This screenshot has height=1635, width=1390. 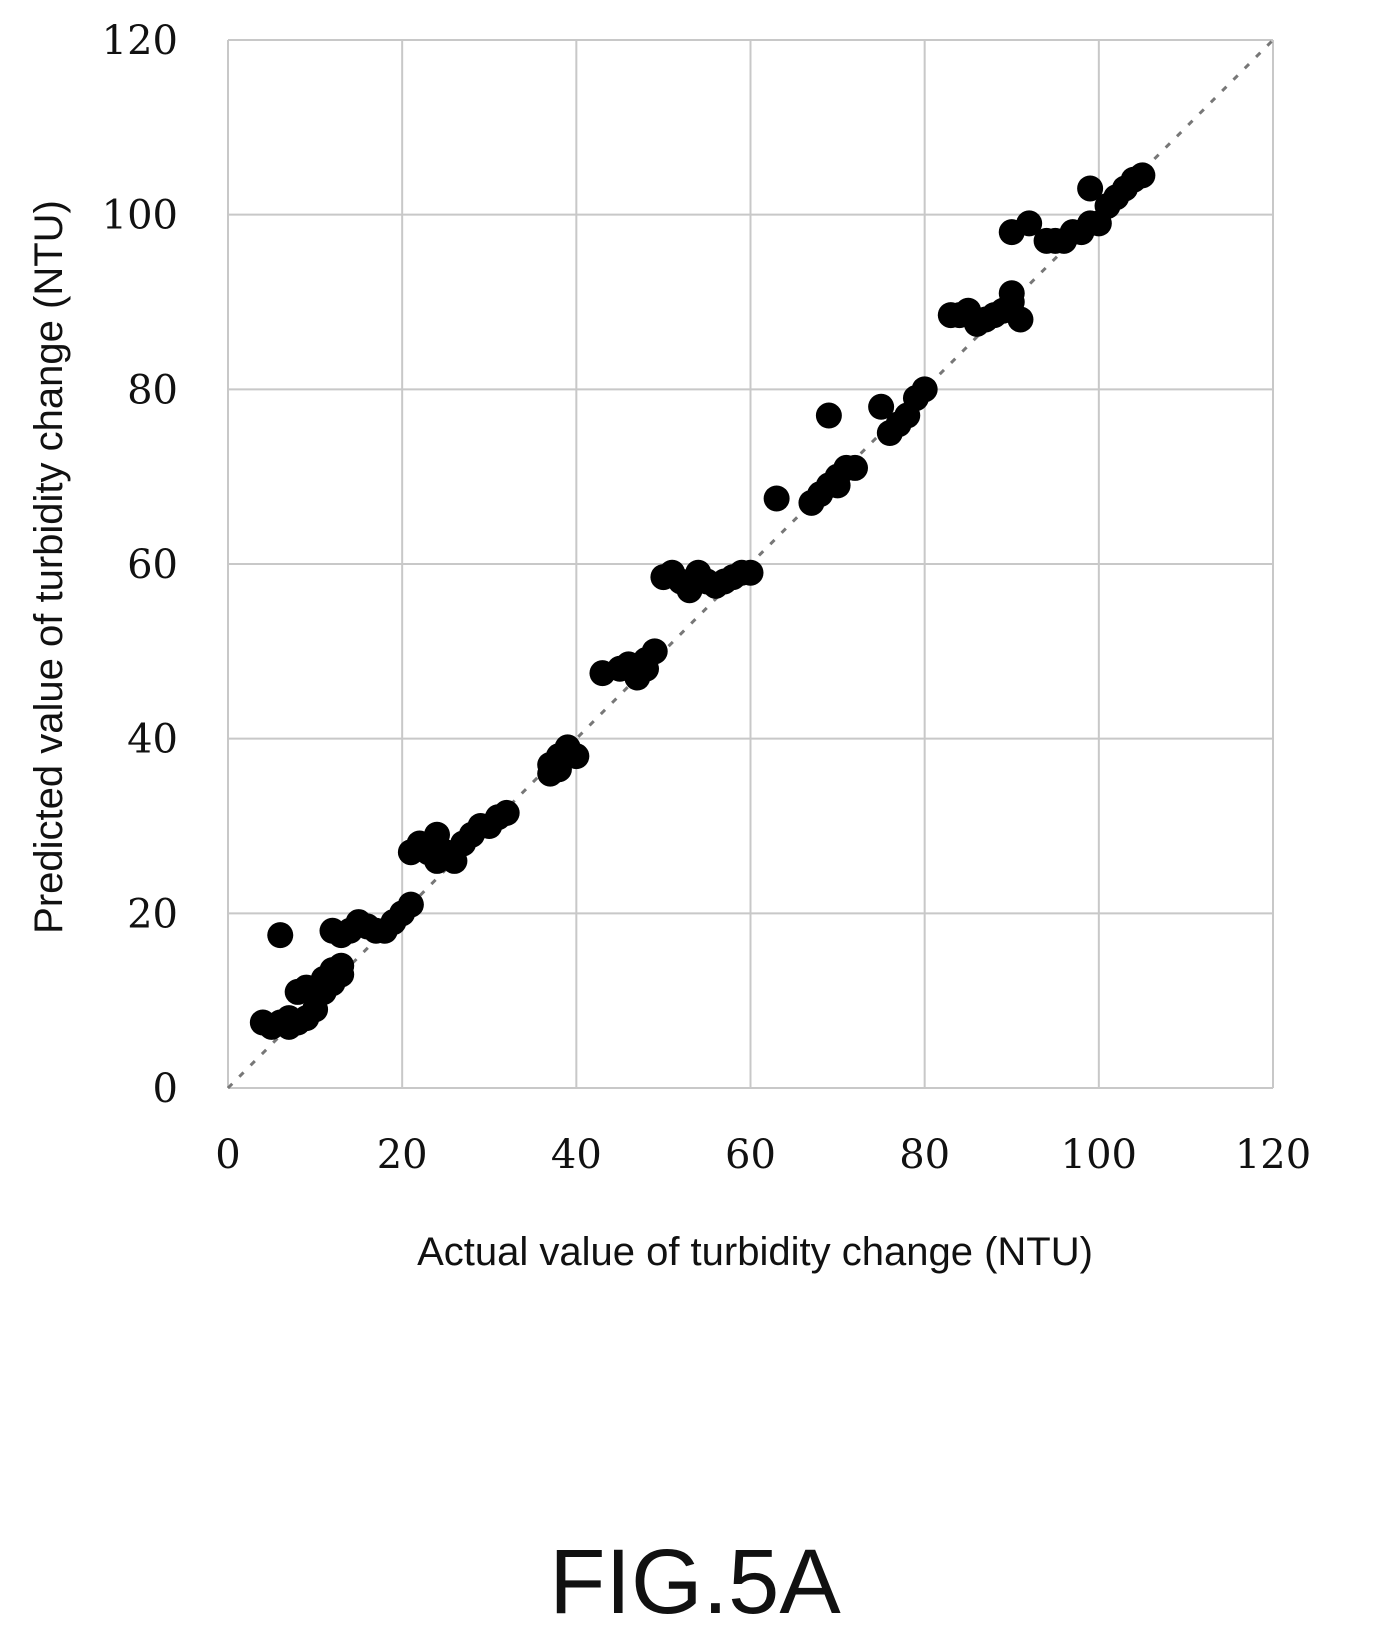 I want to click on x-tick-label: 20, so click(x=402, y=1155).